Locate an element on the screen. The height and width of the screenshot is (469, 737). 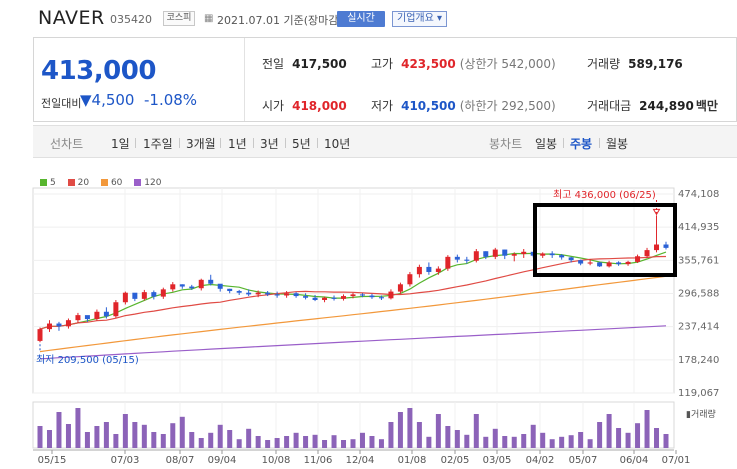
ma20-line is located at coordinates (353, 292).